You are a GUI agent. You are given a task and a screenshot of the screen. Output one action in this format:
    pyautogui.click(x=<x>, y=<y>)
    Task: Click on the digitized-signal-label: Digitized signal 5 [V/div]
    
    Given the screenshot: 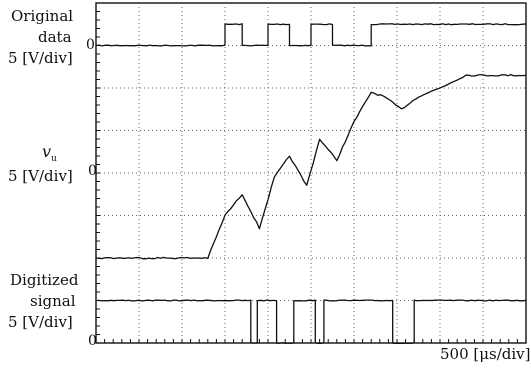 What is the action you would take?
    pyautogui.click(x=43, y=301)
    